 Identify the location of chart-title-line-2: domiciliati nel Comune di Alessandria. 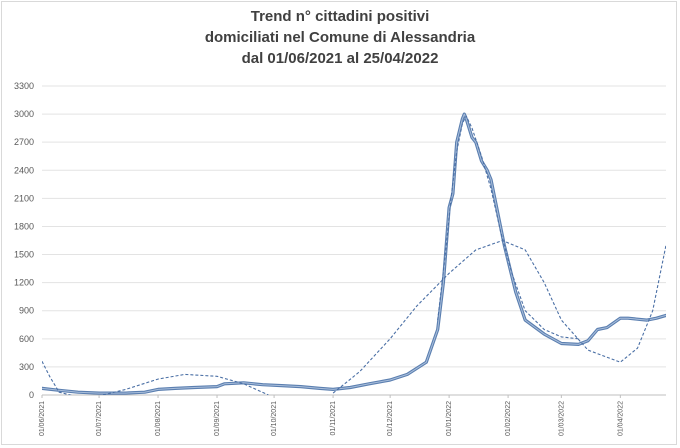
(340, 37).